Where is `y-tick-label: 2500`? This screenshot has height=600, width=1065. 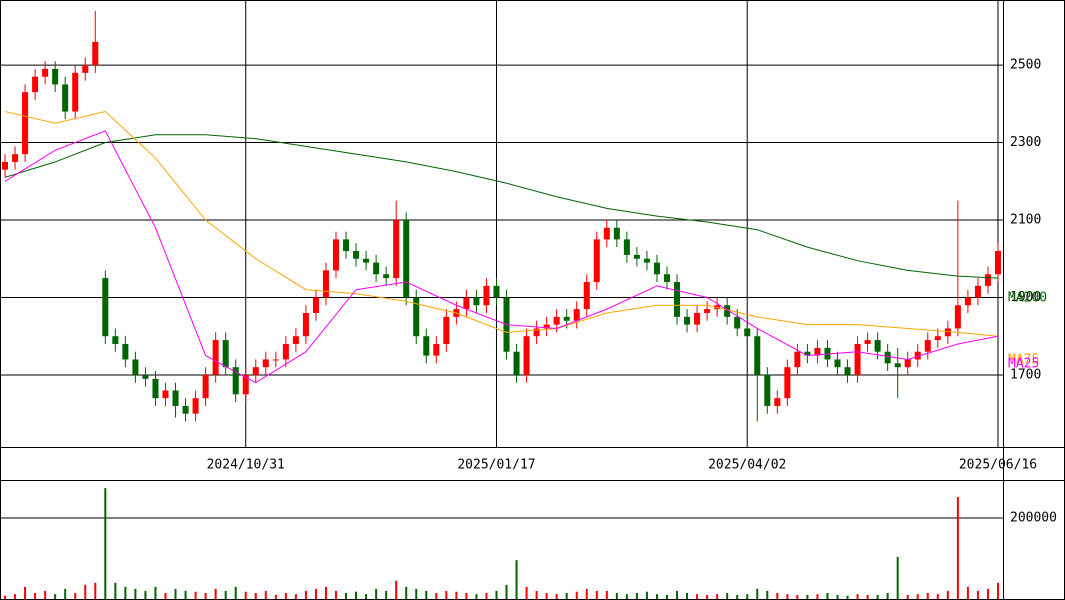 y-tick-label: 2500 is located at coordinates (1025, 65).